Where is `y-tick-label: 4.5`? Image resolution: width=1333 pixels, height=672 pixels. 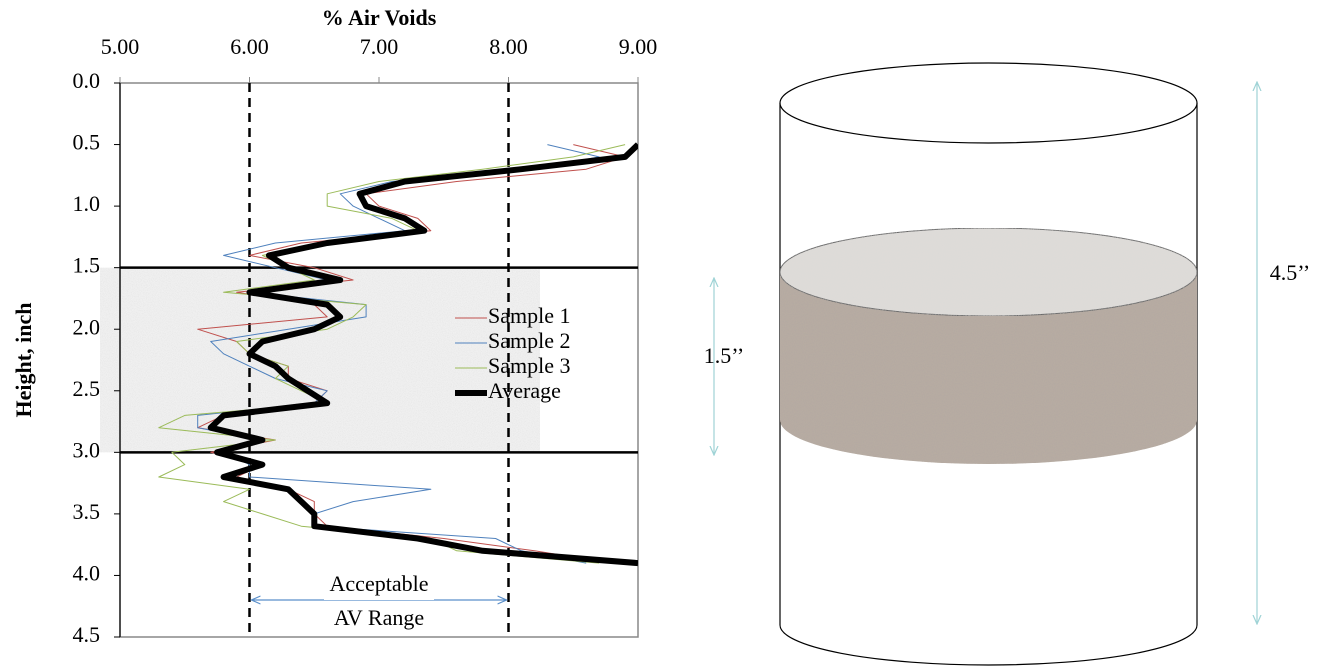
y-tick-label: 4.5 is located at coordinates (87, 634).